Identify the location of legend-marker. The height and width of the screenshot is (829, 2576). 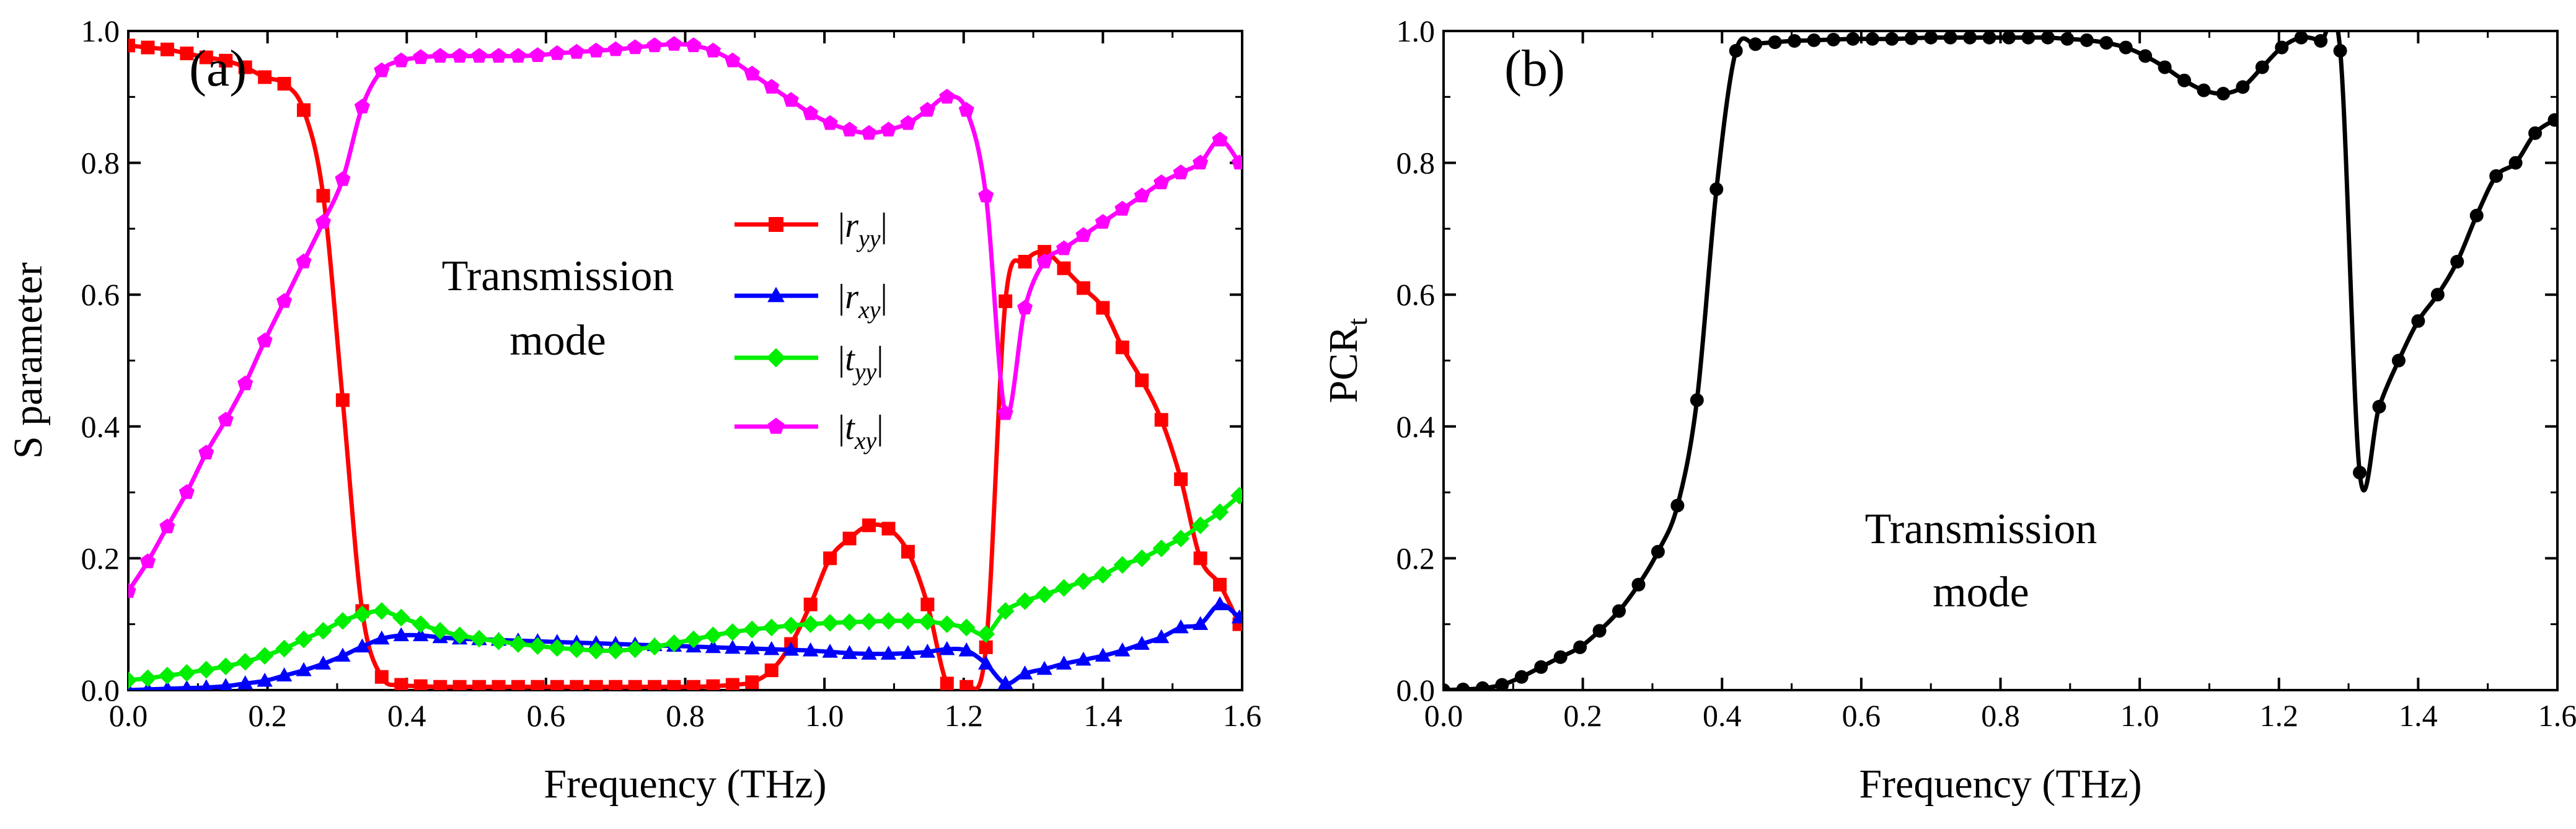
(776, 358).